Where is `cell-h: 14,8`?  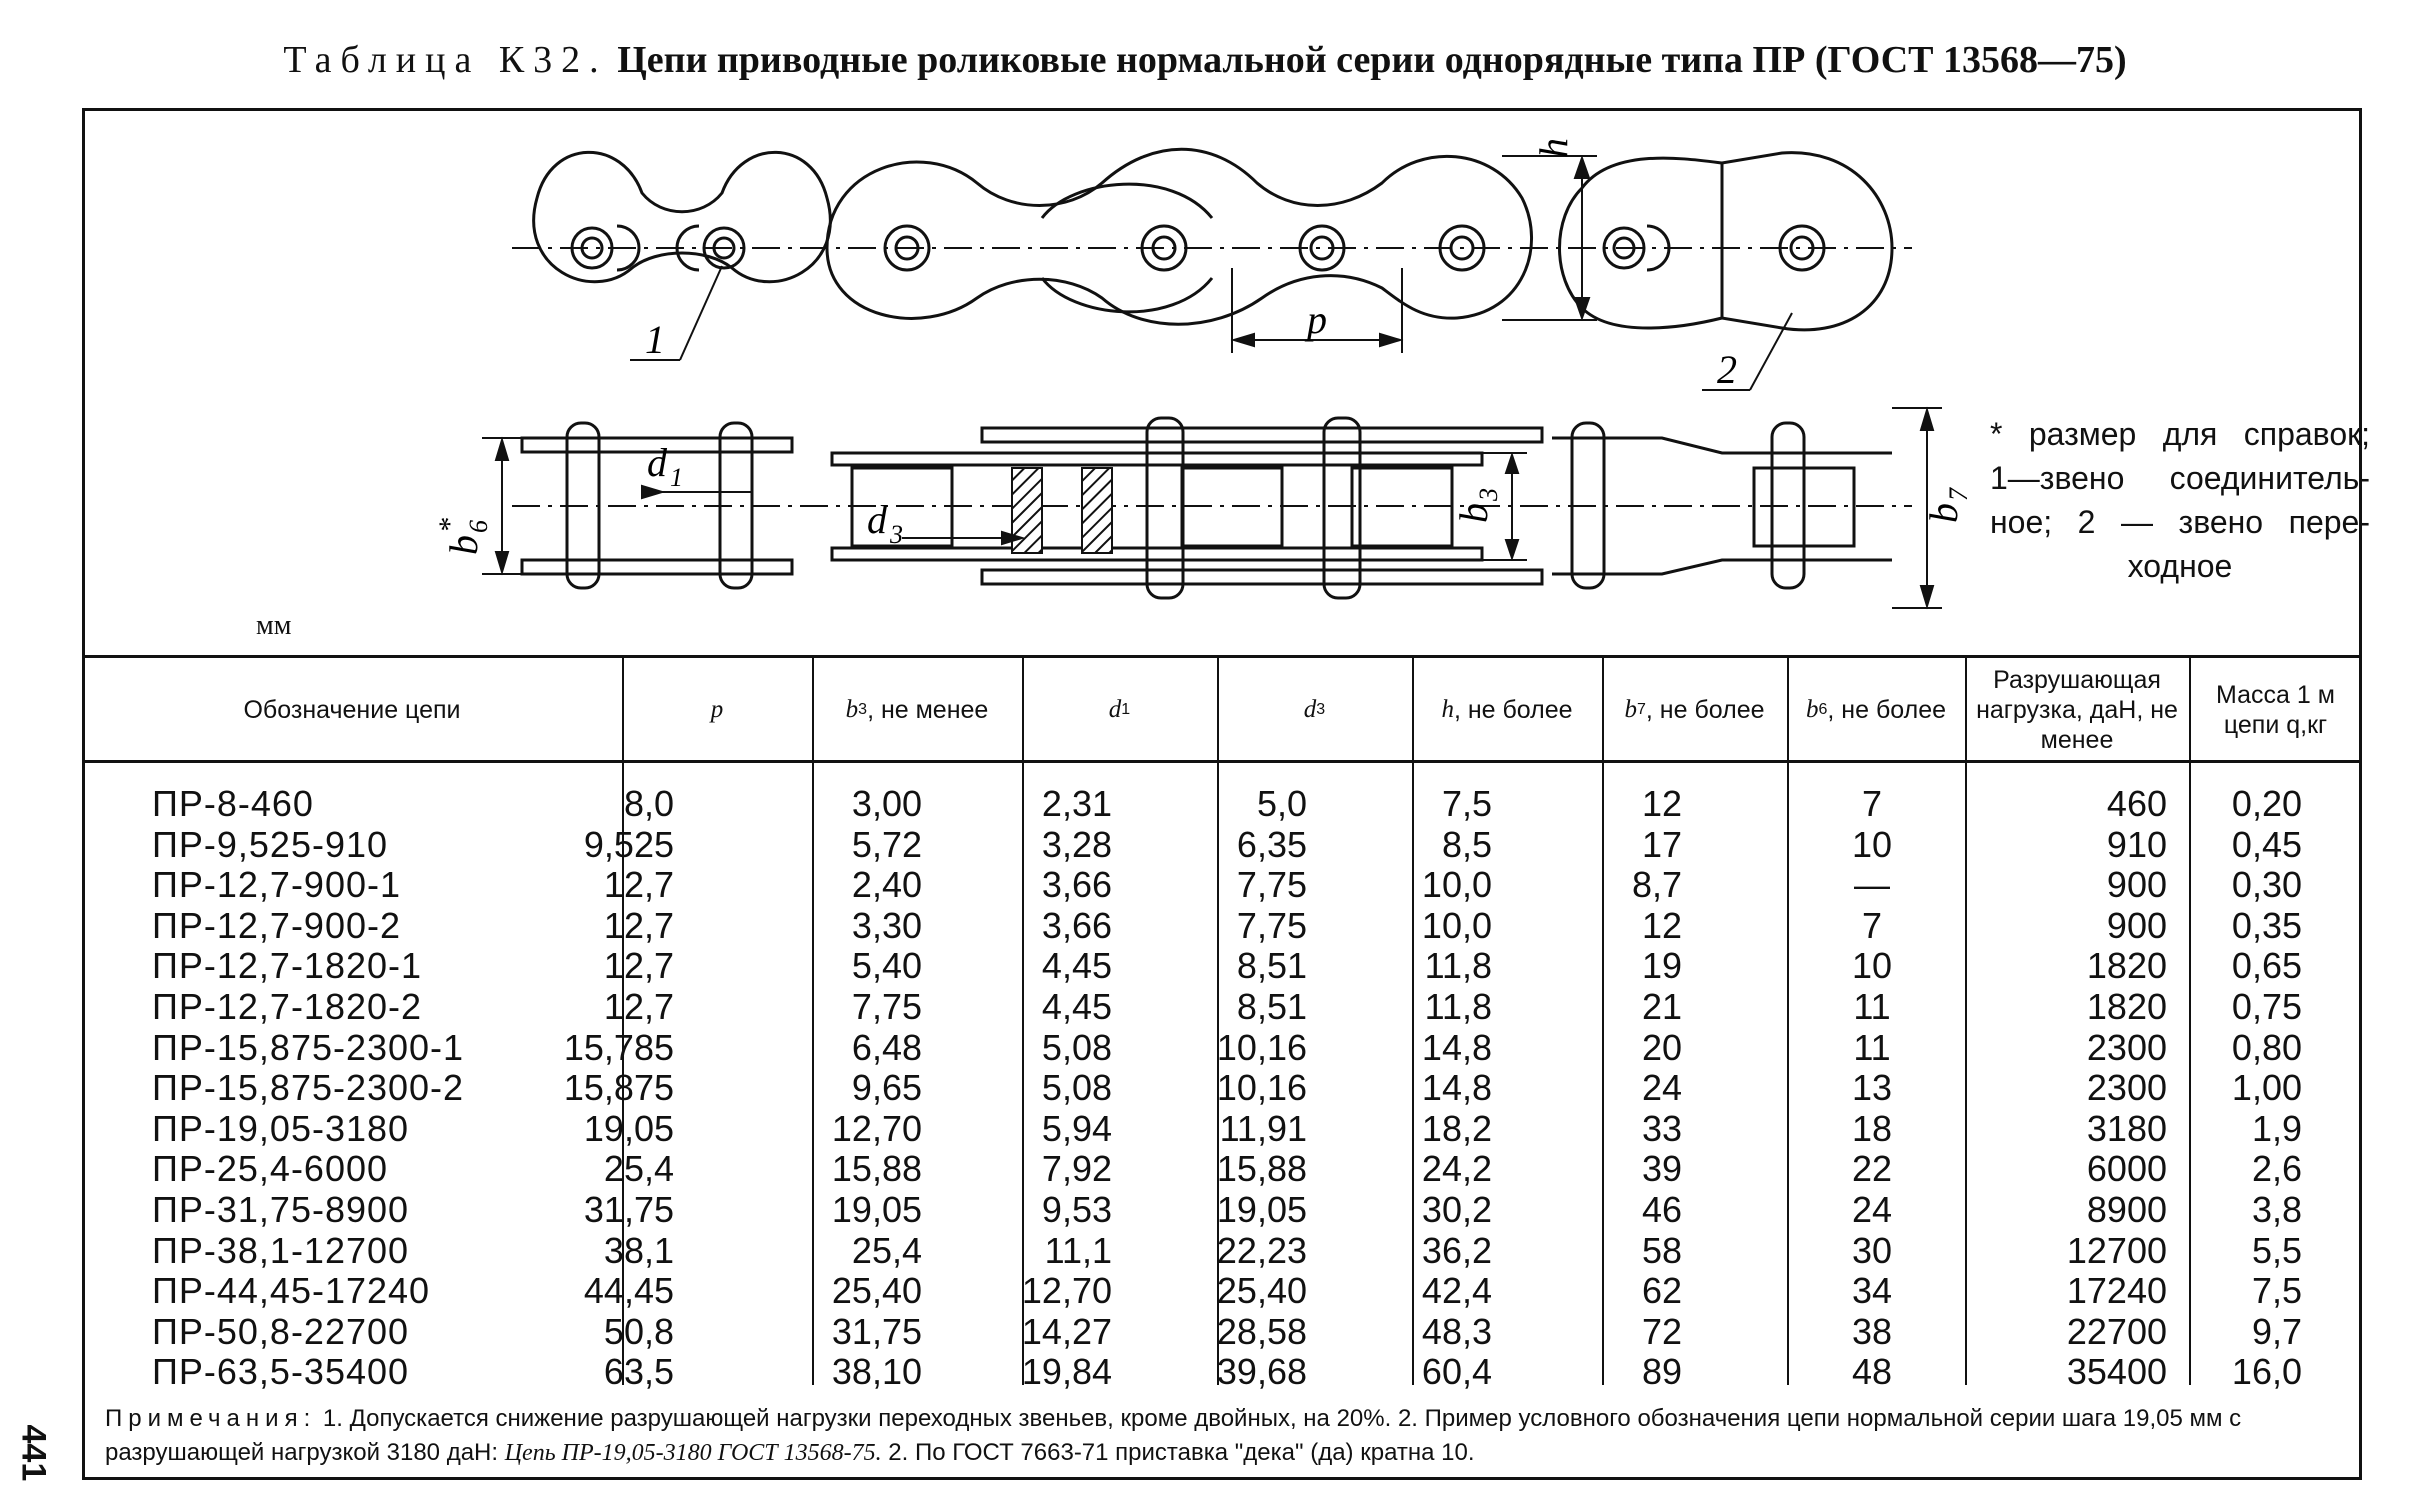 cell-h: 14,8 is located at coordinates (1456, 1047).